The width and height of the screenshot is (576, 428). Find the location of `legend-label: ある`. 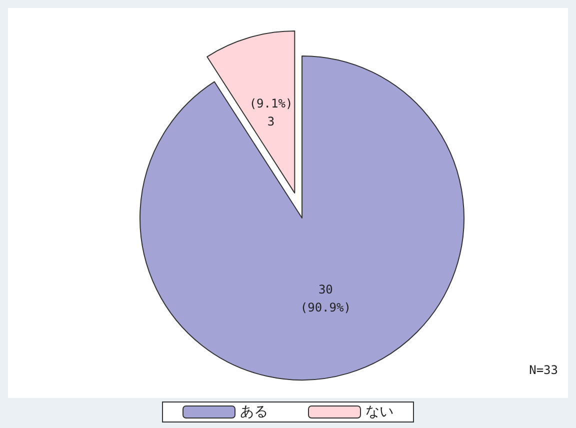

legend-label: ある is located at coordinates (254, 412).